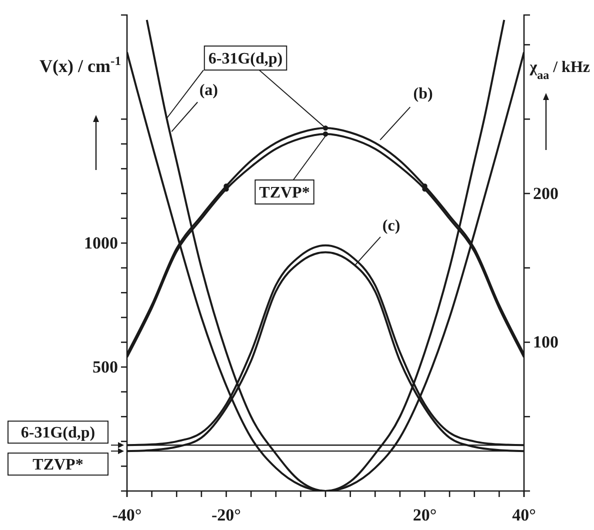 The width and height of the screenshot is (594, 530). What do you see at coordinates (524, 514) in the screenshot?
I see `x-tick-label: 40°` at bounding box center [524, 514].